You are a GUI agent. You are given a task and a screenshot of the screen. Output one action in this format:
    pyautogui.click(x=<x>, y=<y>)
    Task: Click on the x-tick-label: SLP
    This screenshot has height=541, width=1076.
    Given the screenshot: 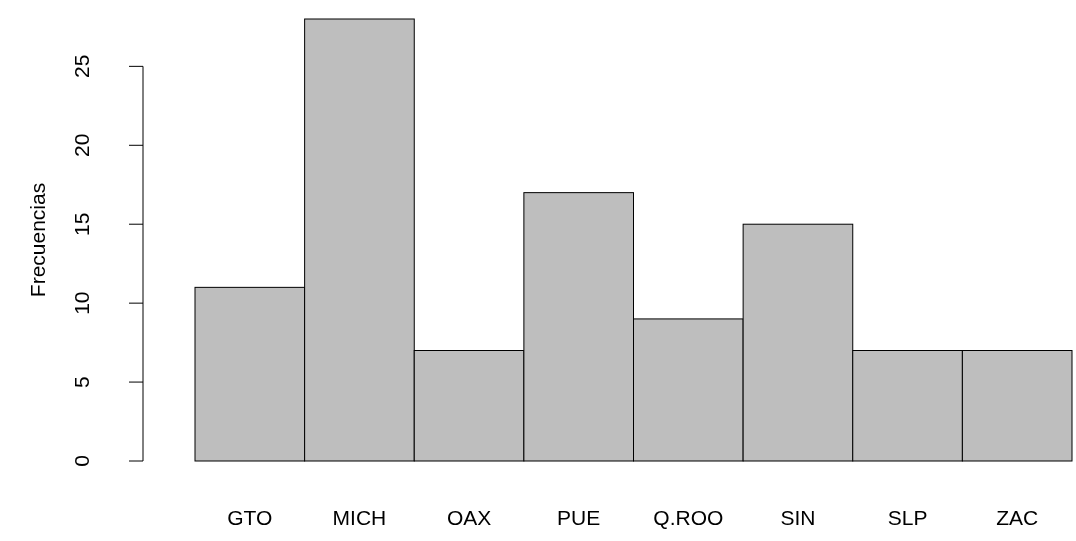 What is the action you would take?
    pyautogui.click(x=907, y=517)
    